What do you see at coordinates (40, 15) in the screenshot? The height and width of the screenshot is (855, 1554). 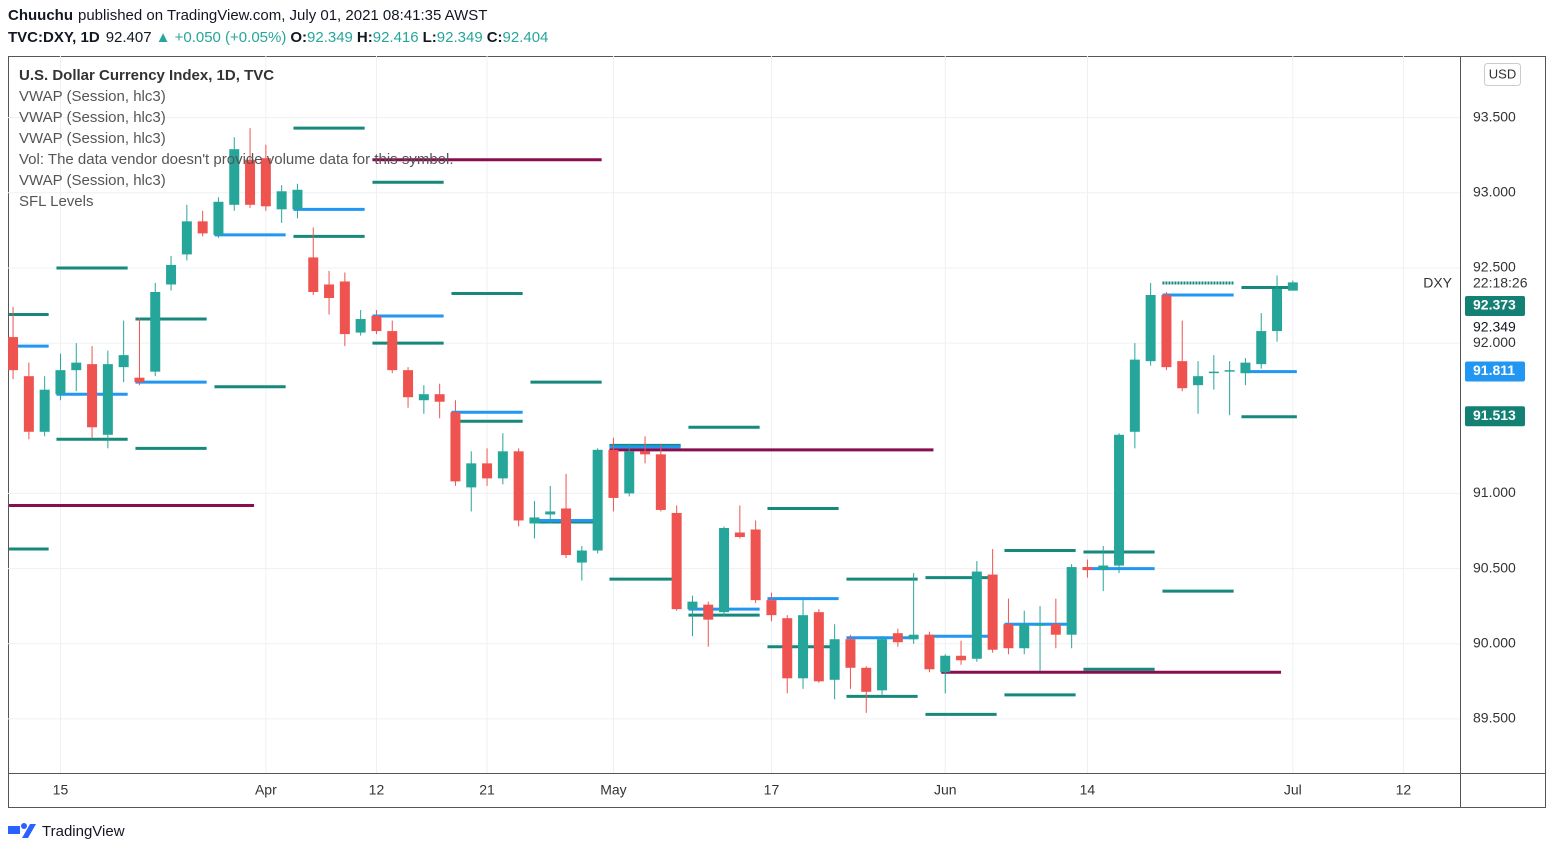 I see `author: Chuuchu` at bounding box center [40, 15].